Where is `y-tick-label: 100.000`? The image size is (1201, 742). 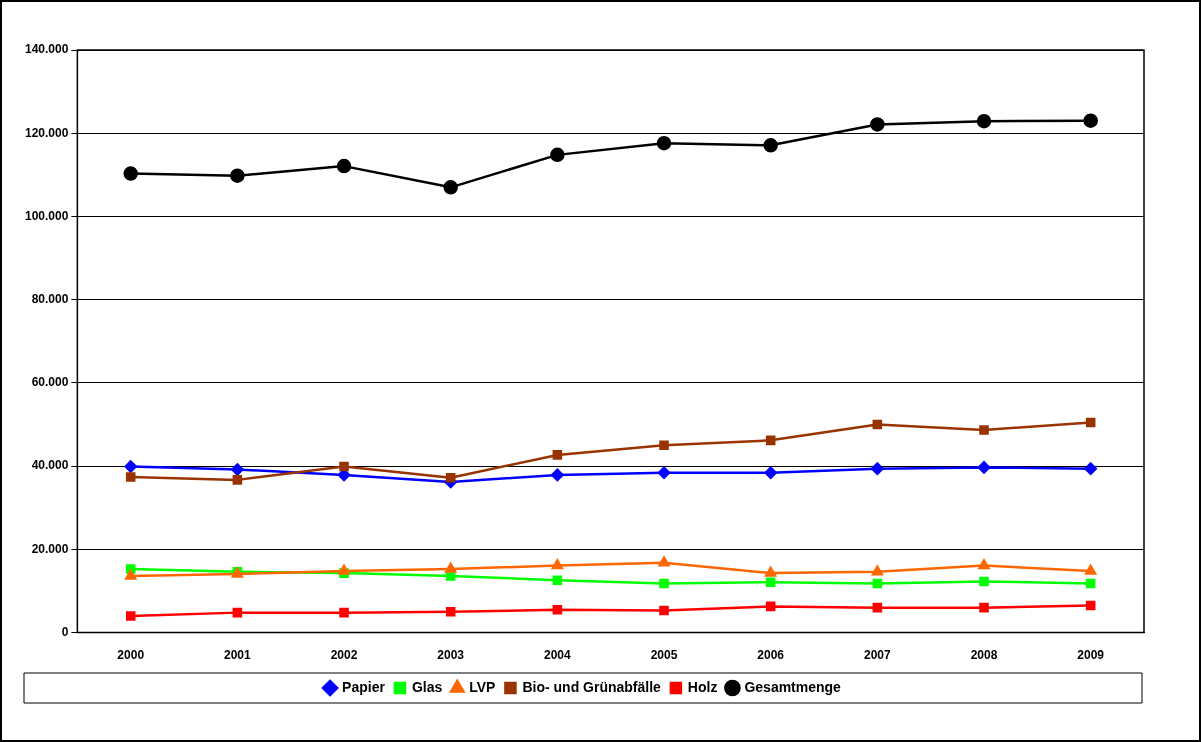 y-tick-label: 100.000 is located at coordinates (46, 215).